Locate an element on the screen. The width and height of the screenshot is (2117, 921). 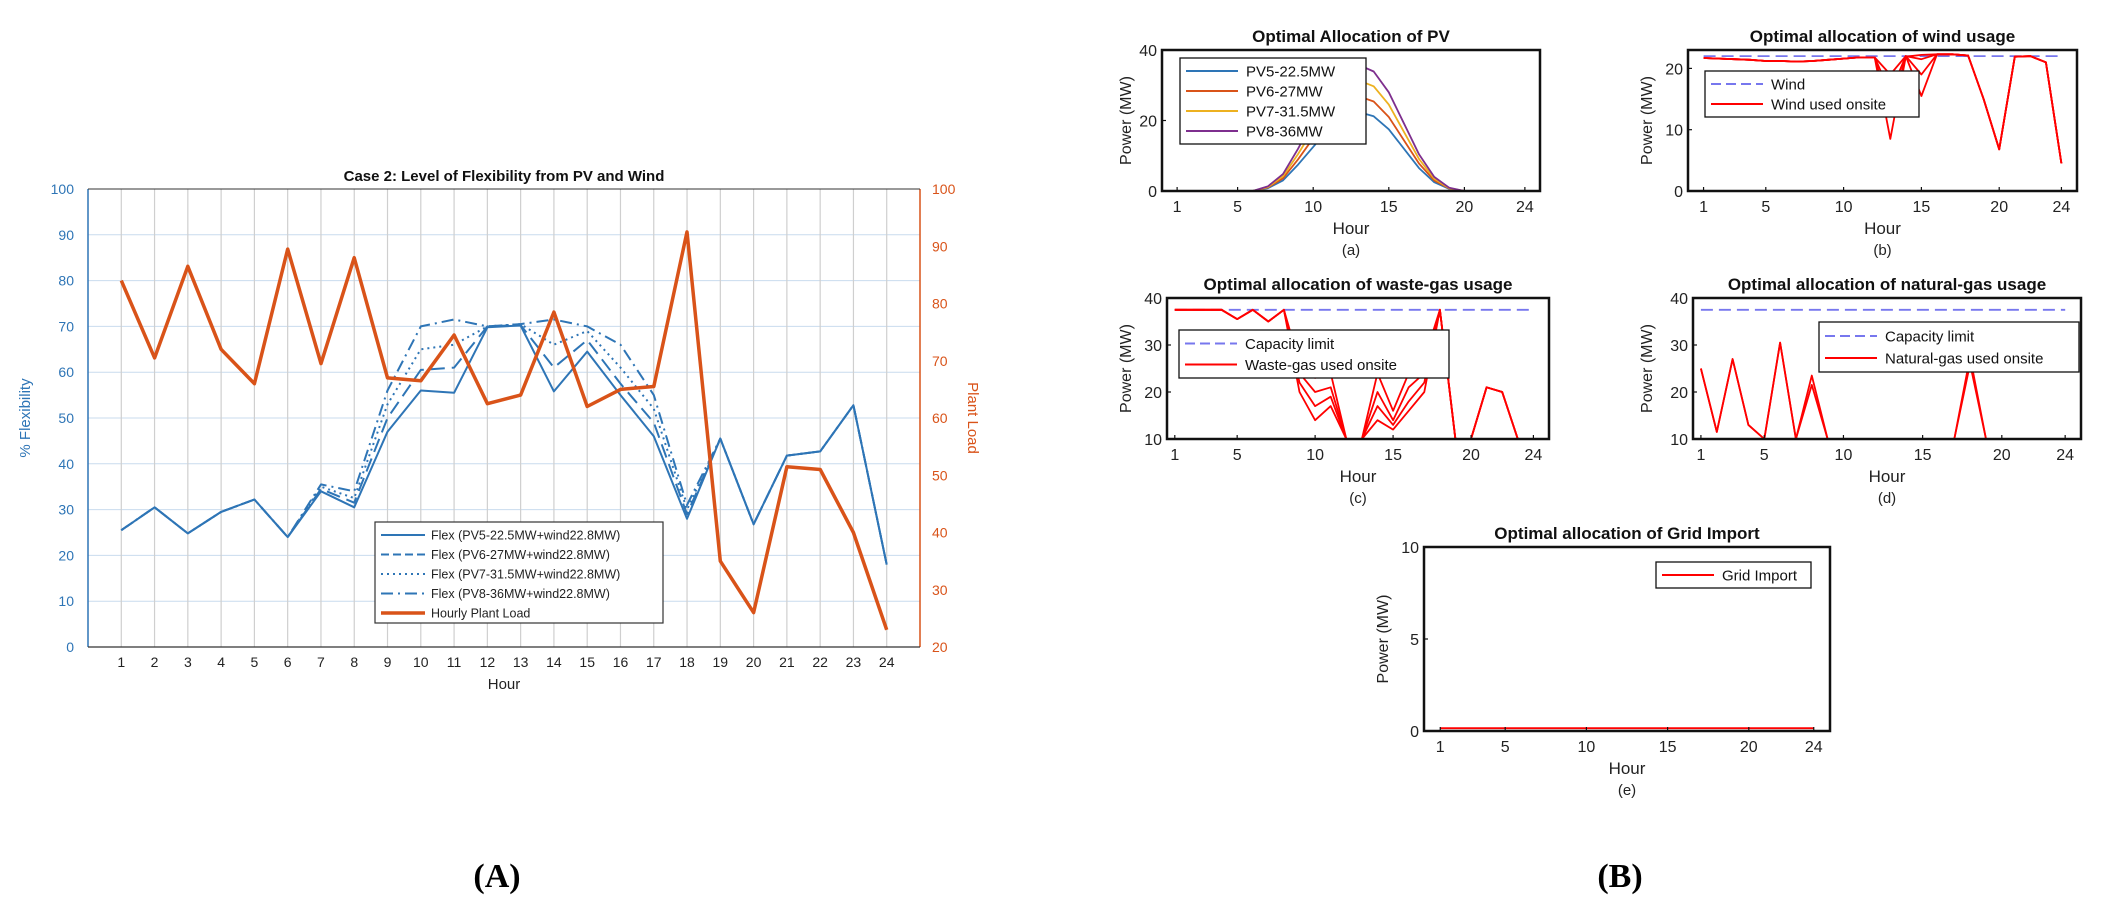
chart-d-axes-box is located at coordinates (1887, 368).